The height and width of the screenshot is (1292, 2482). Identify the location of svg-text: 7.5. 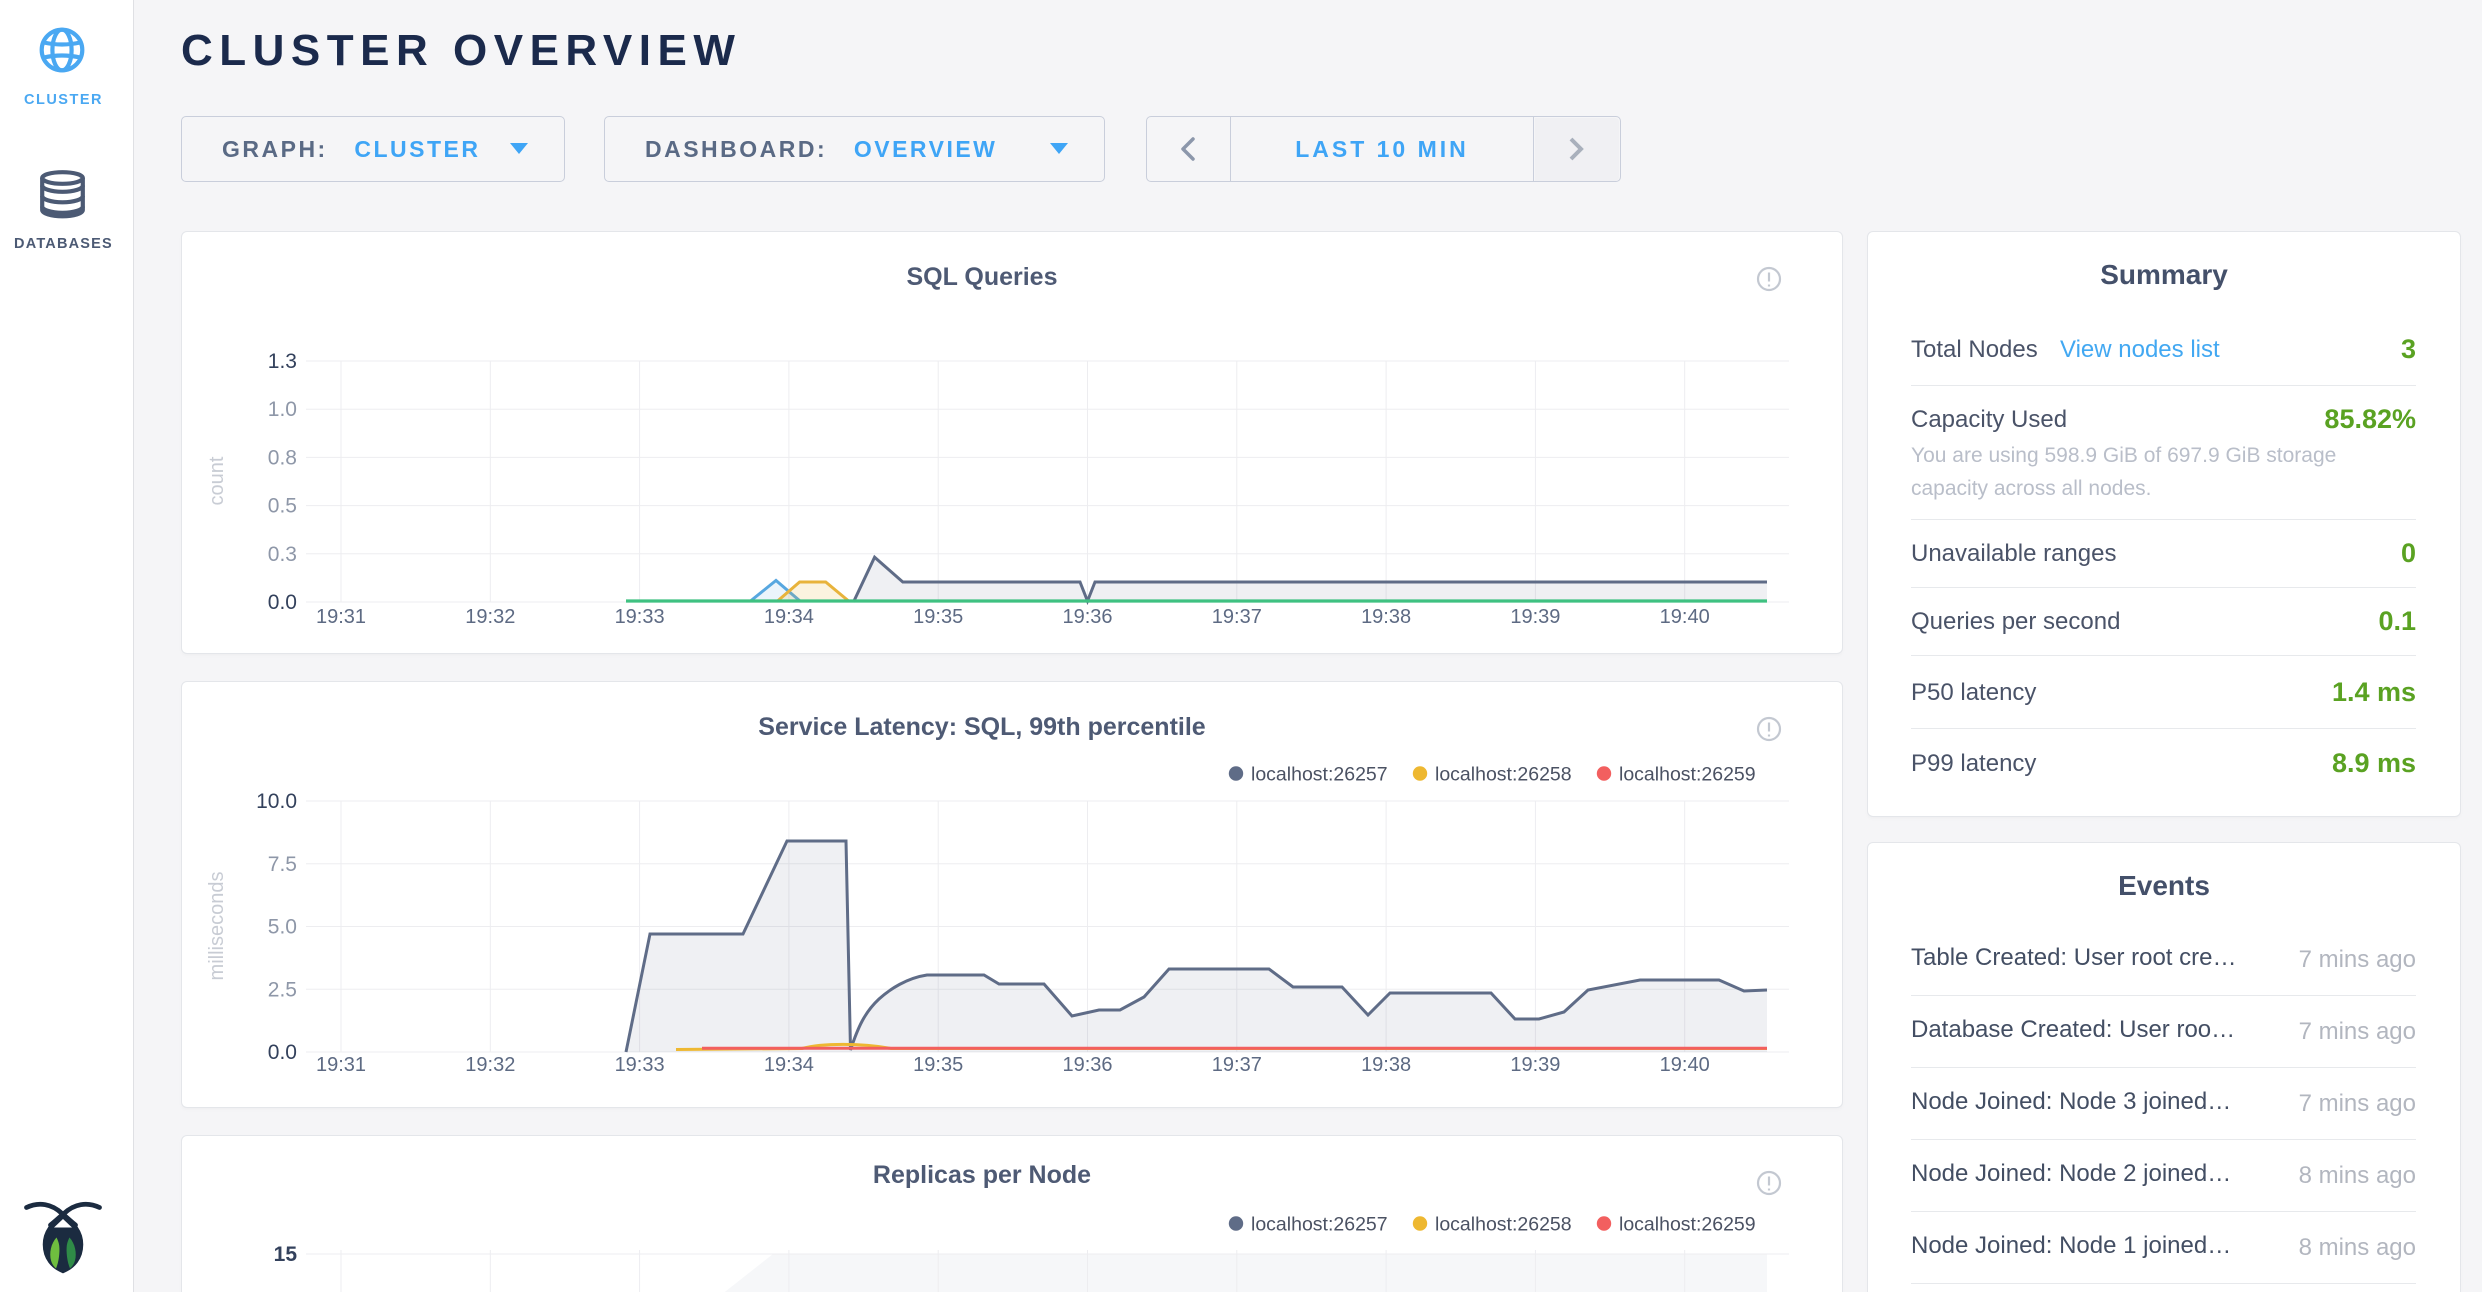
(282, 864).